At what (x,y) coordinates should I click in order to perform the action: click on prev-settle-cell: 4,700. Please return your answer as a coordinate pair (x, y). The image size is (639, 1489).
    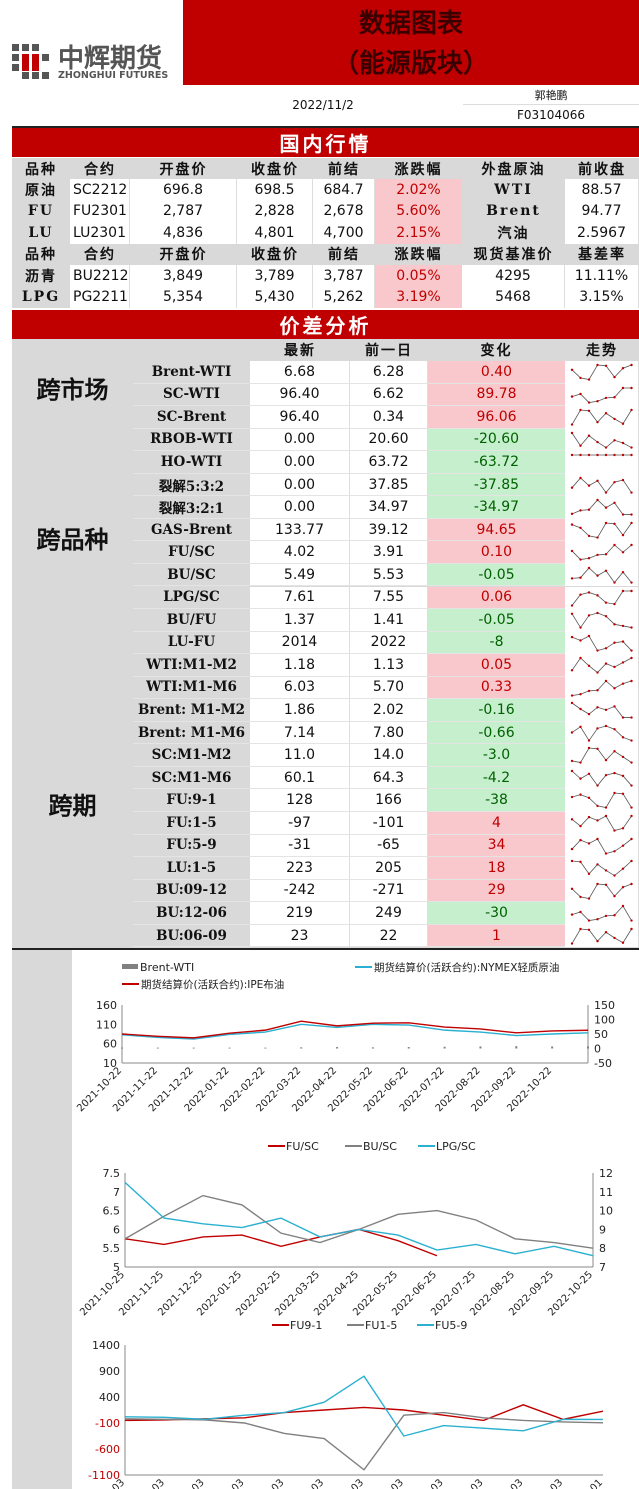
    Looking at the image, I should click on (344, 233).